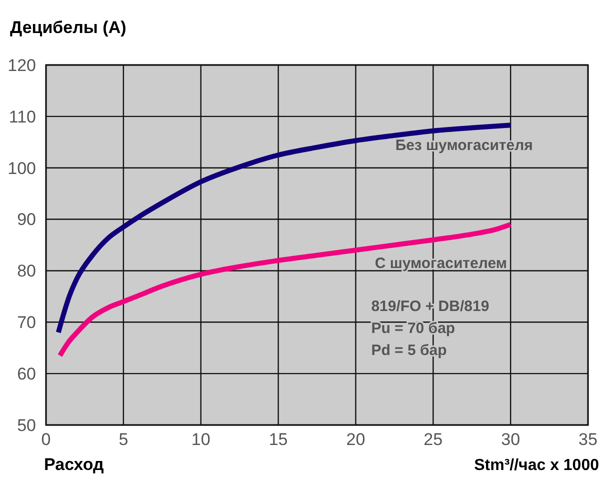 The height and width of the screenshot is (477, 603). I want to click on x-tick-label: 0, so click(46, 439).